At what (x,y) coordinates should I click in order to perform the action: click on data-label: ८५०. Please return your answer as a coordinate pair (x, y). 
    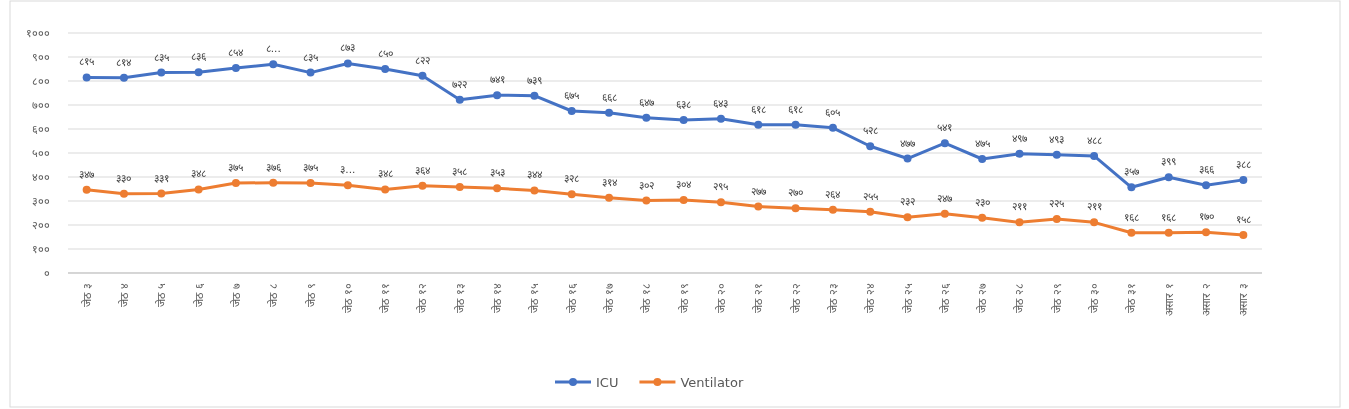
    Looking at the image, I should click on (385, 53).